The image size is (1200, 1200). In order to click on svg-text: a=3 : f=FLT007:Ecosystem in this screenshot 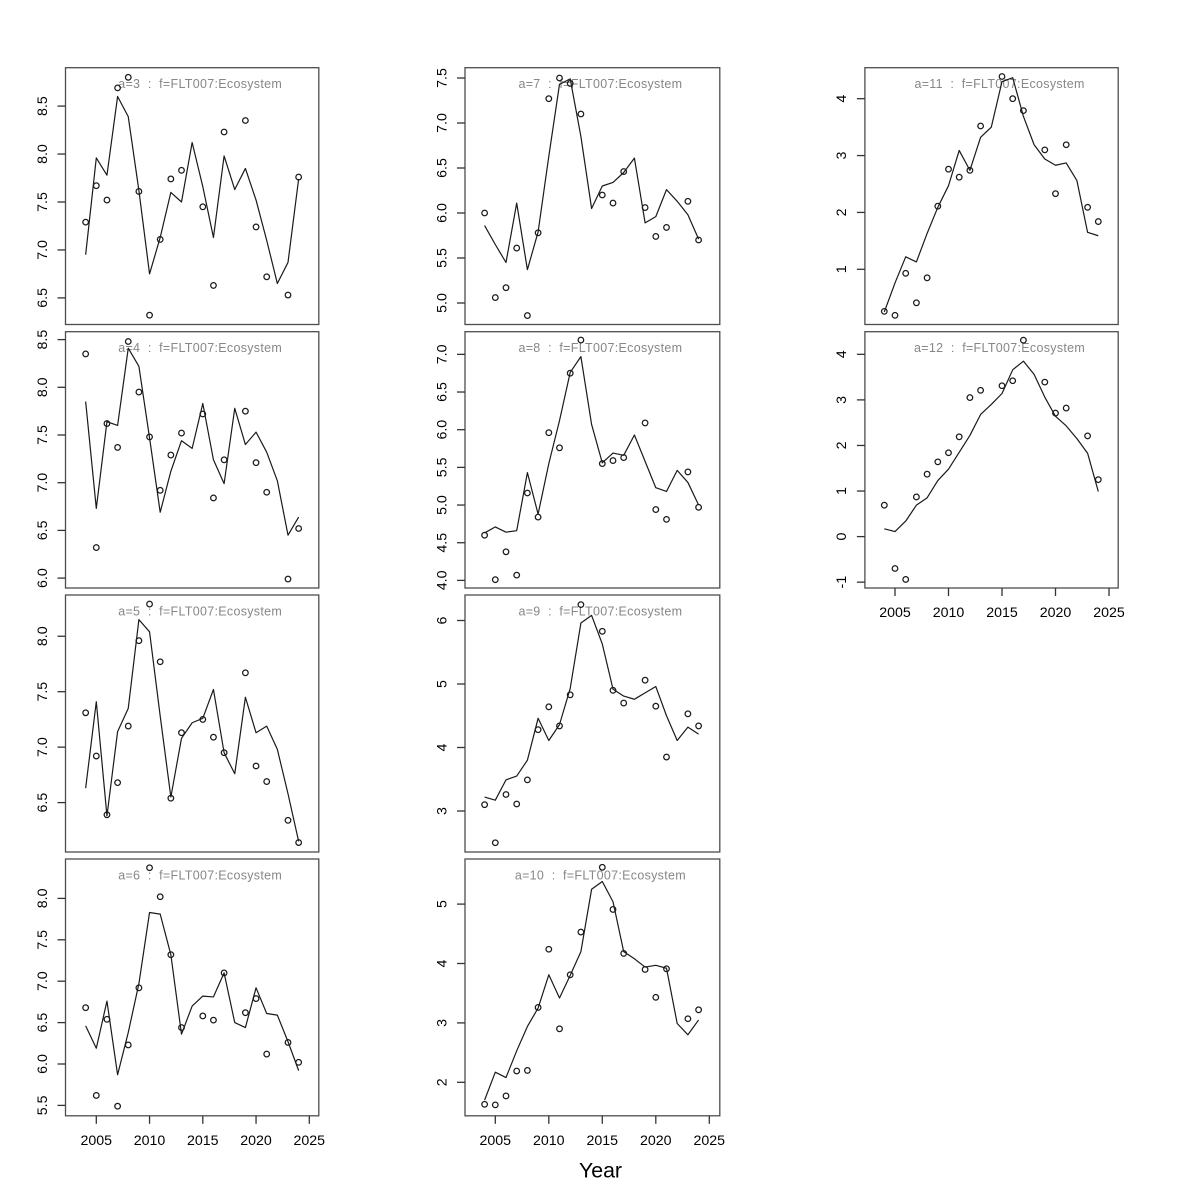, I will do `click(200, 84)`.